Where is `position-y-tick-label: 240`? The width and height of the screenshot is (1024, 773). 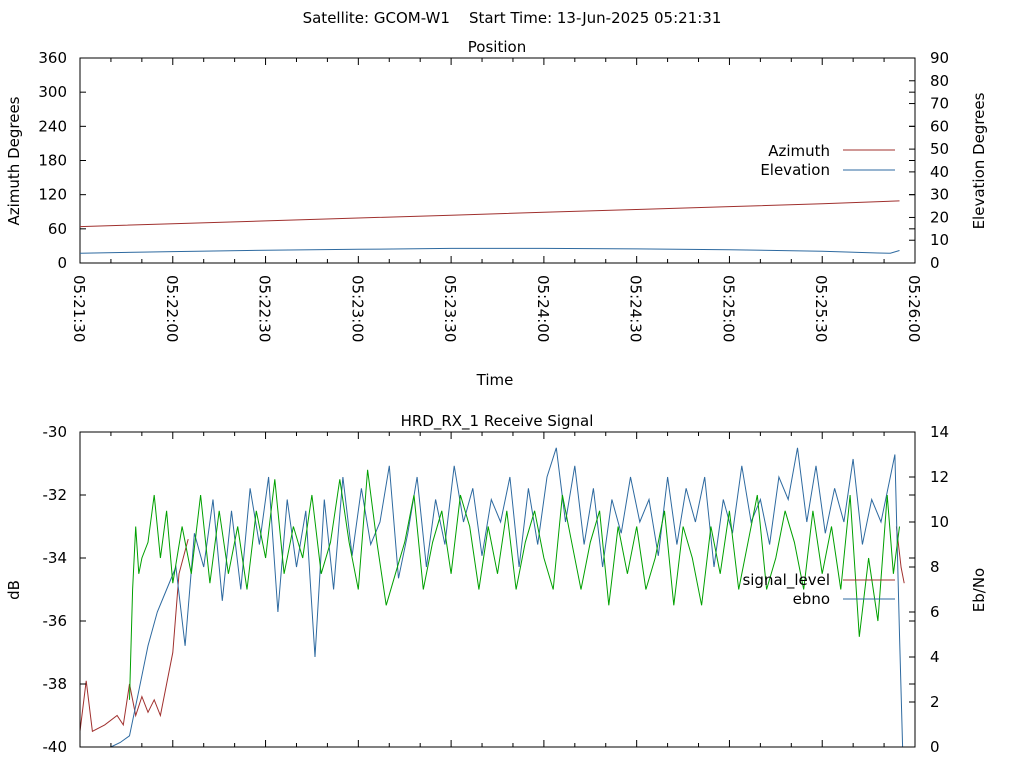 position-y-tick-label: 240 is located at coordinates (52, 126).